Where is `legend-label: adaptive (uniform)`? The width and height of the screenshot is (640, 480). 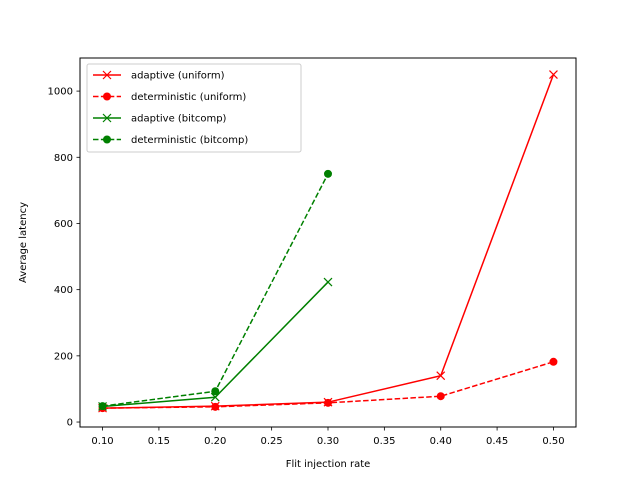
legend-label: adaptive (uniform) is located at coordinates (178, 76).